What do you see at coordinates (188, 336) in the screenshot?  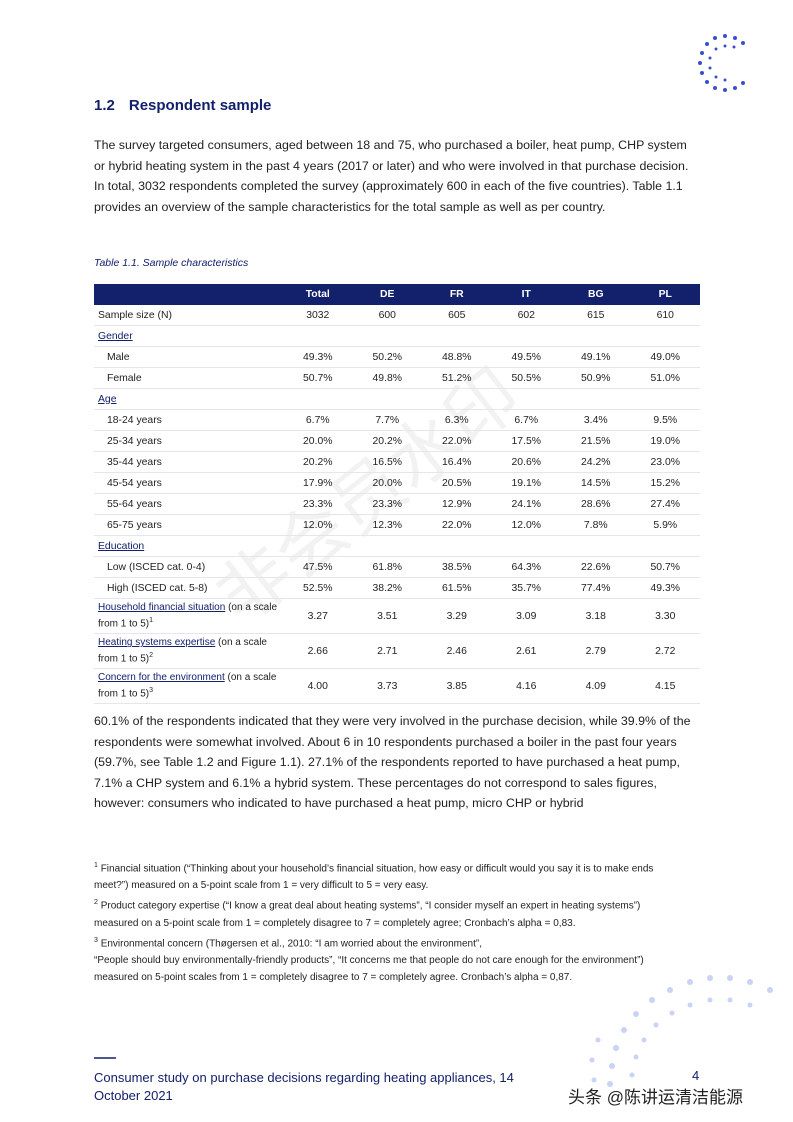 I see `group-cell: Gender` at bounding box center [188, 336].